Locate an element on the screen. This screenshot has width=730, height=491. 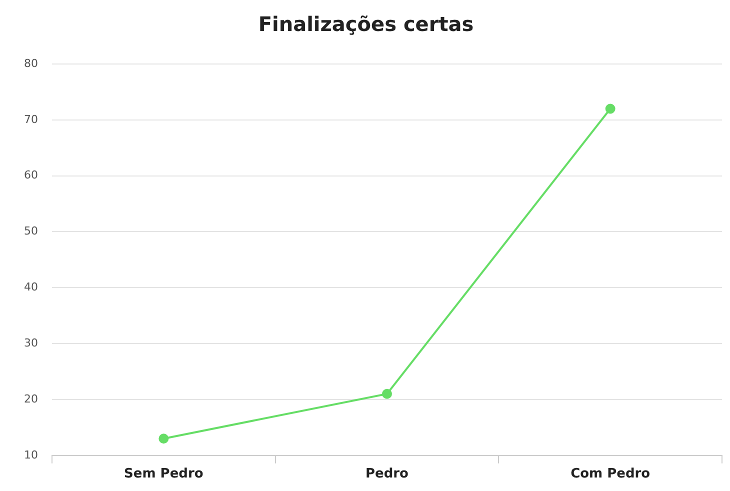
x-tick-label: Sem Pedro is located at coordinates (164, 474).